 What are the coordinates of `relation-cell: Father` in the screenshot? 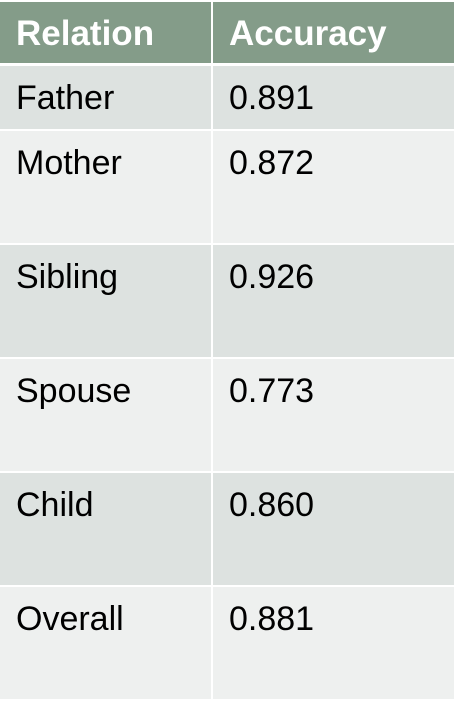 It's located at (105, 97).